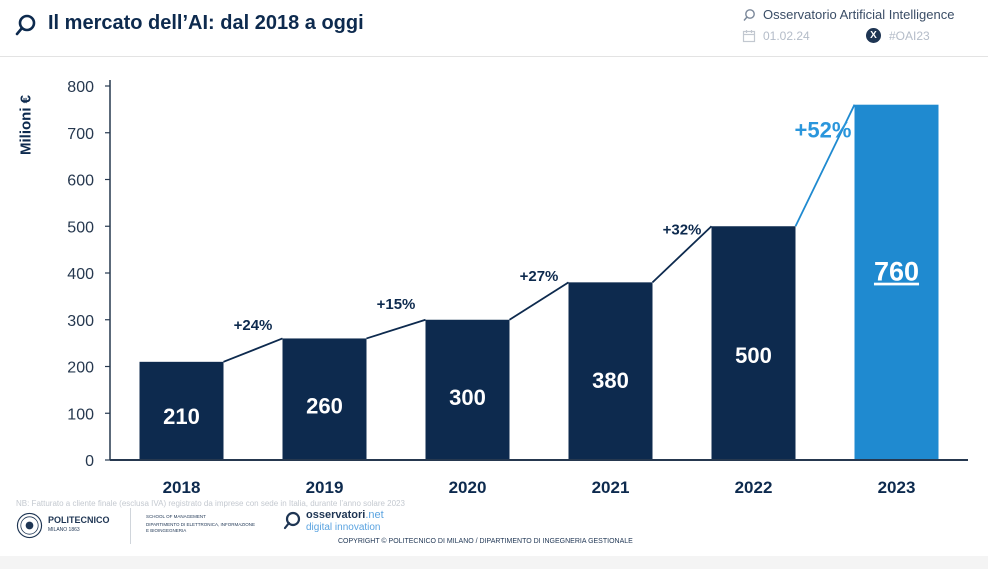  I want to click on y-tick-label: 800, so click(80, 87).